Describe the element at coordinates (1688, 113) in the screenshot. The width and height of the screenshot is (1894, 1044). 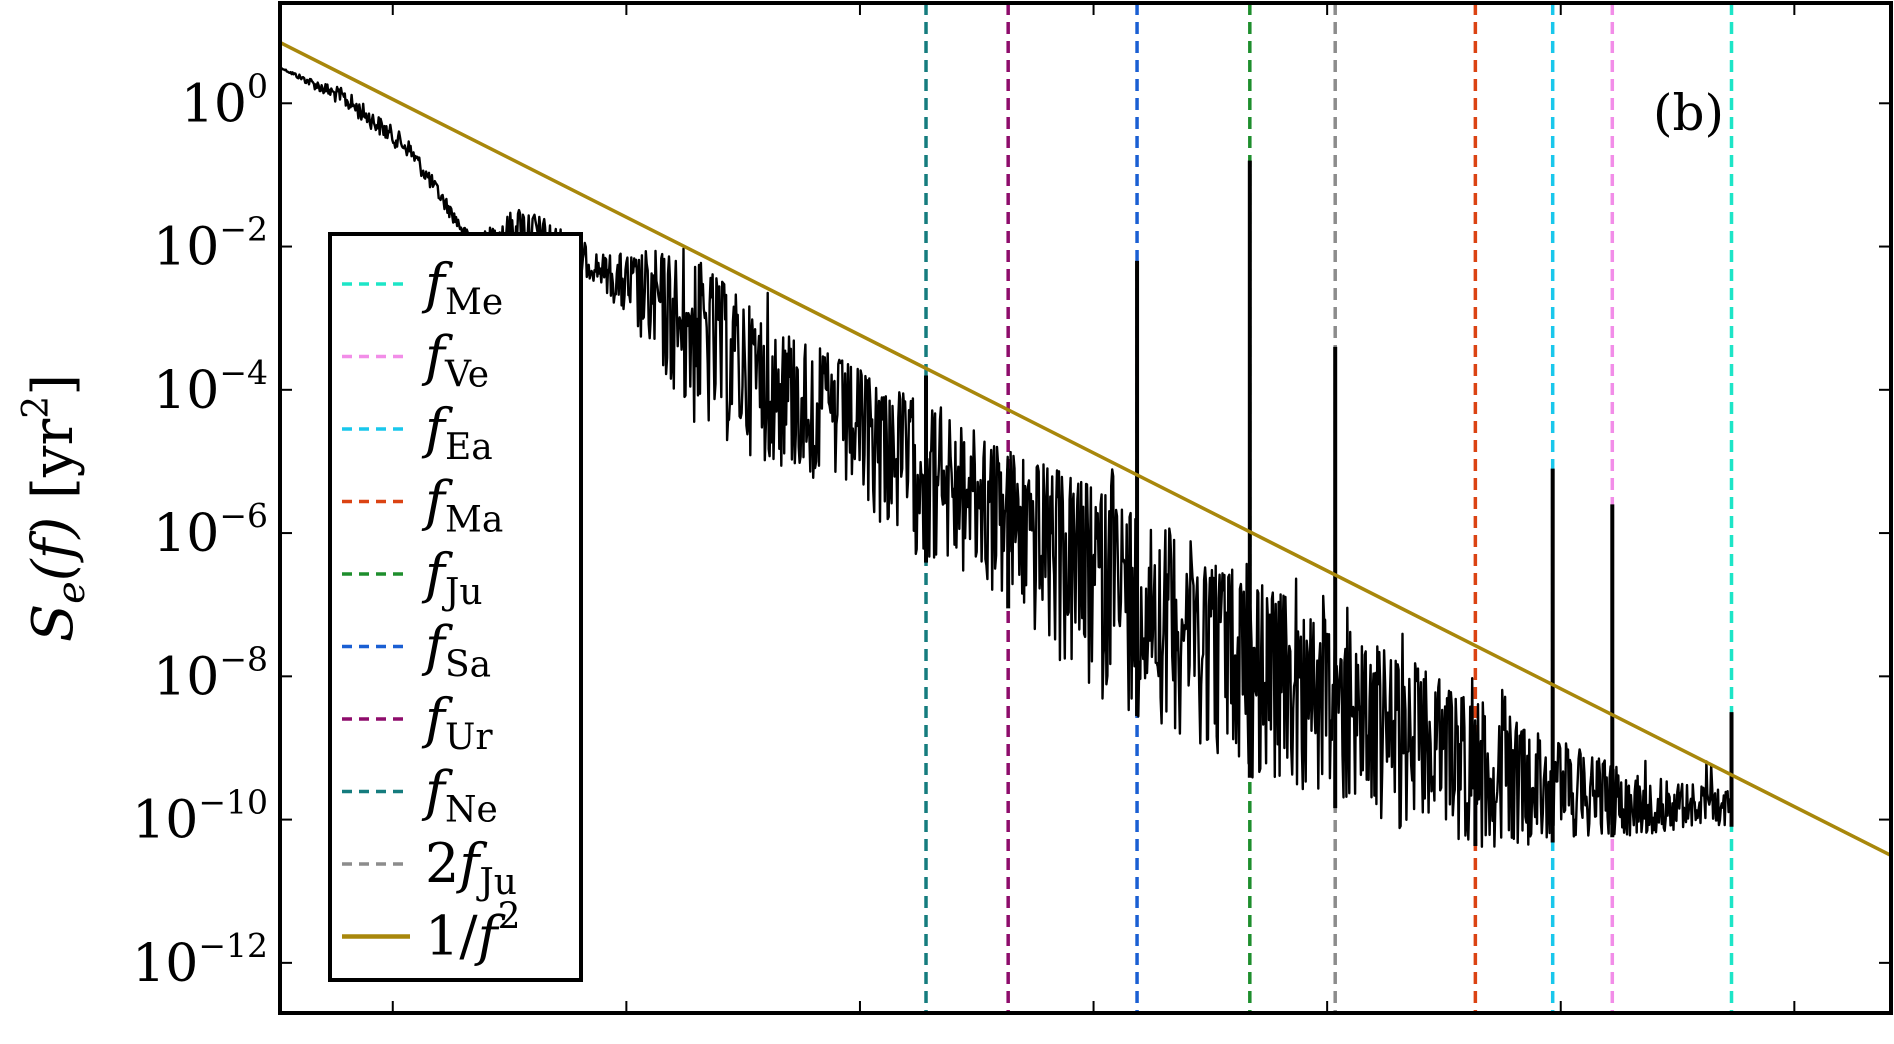
I see `panel-label: (b)` at that location.